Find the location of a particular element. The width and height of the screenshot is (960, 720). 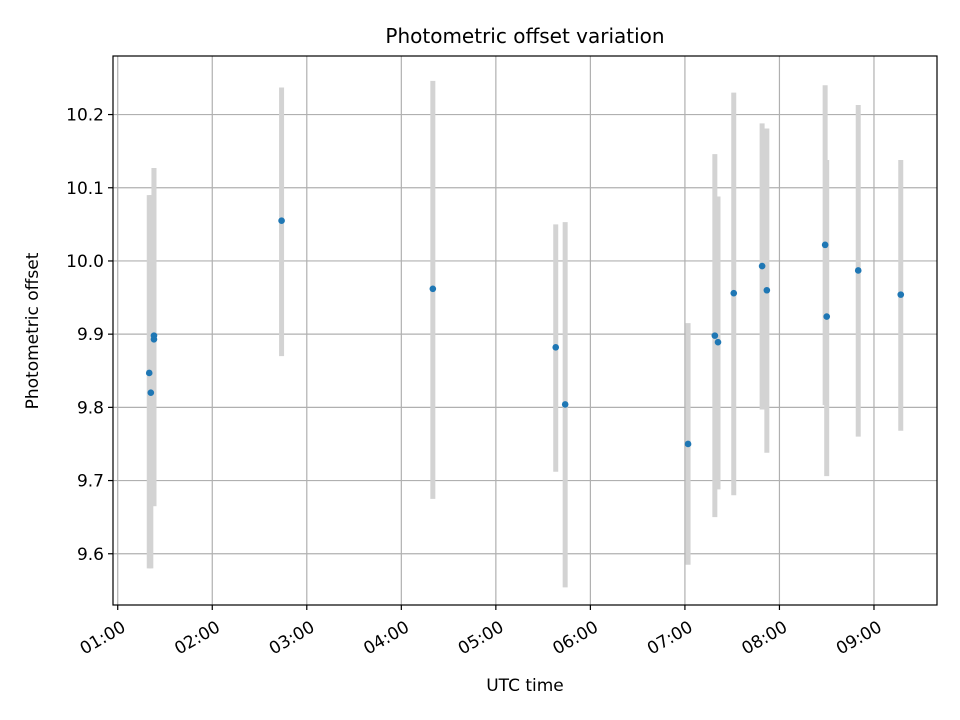

y-axis: 9.6 9.7 9.8 9.9 10.0 10.1 10.2 is located at coordinates (89, 335).